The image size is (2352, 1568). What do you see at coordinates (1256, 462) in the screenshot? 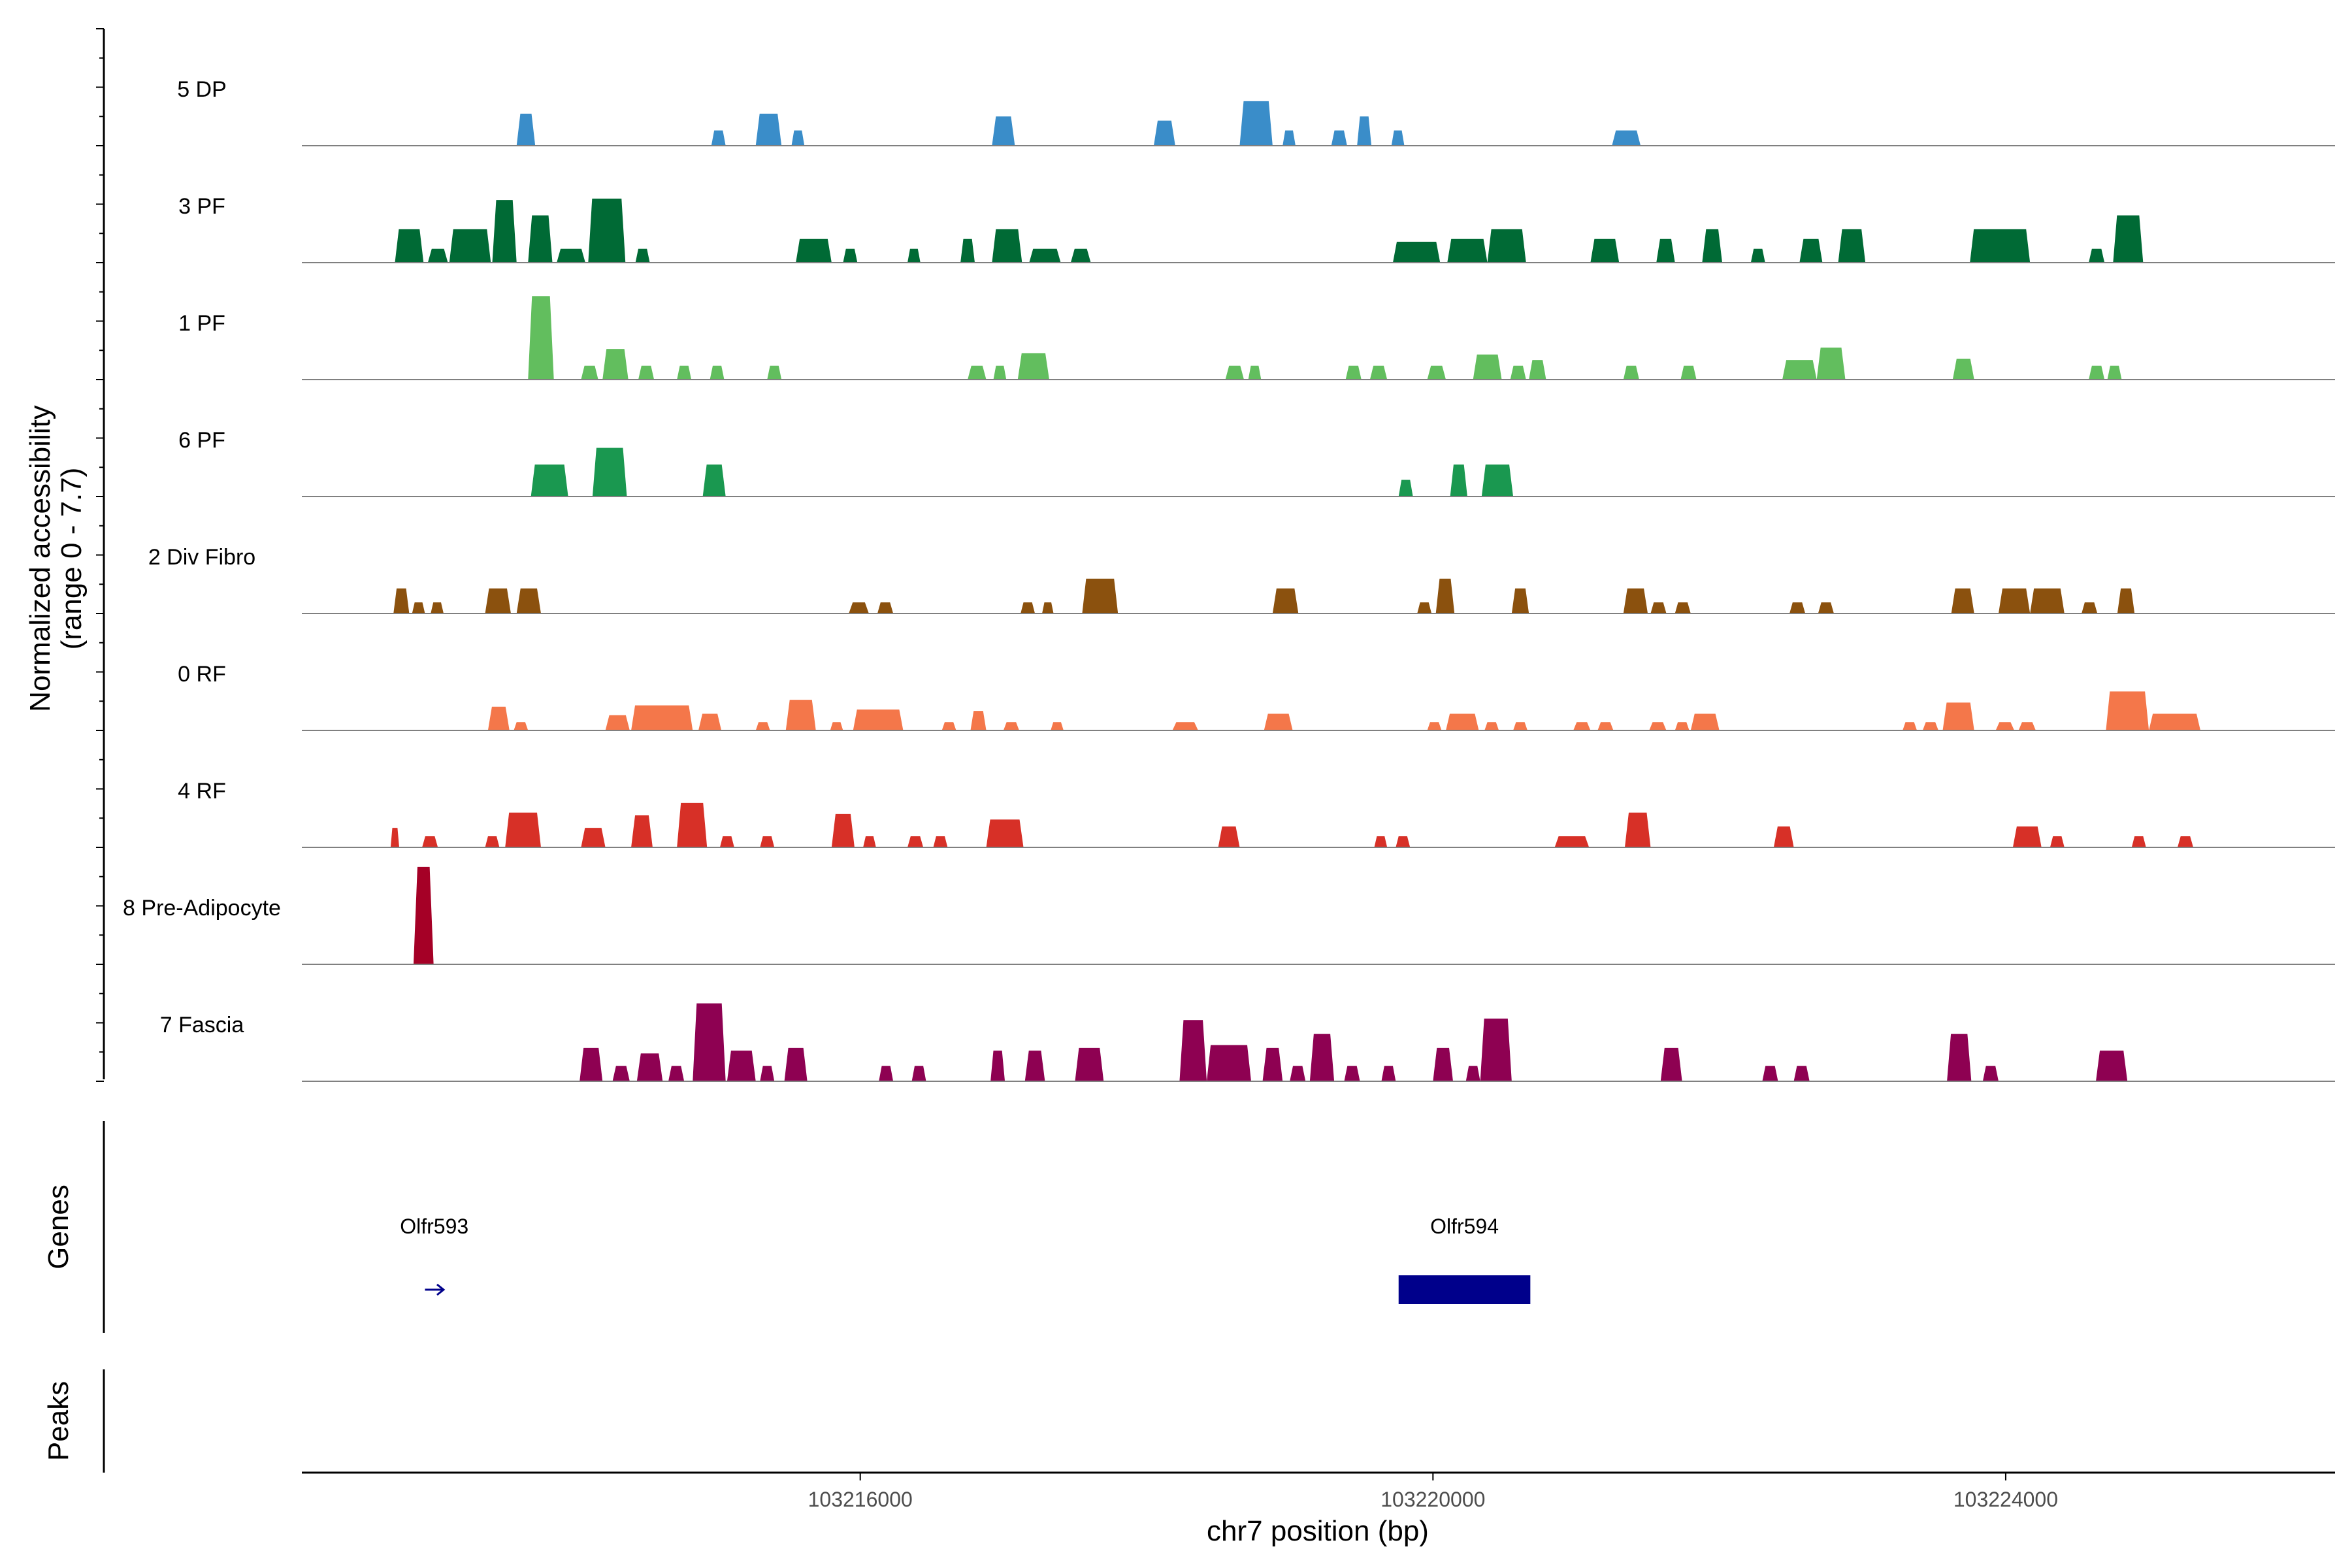
I see `track-6-pf: 6 PF` at bounding box center [1256, 462].